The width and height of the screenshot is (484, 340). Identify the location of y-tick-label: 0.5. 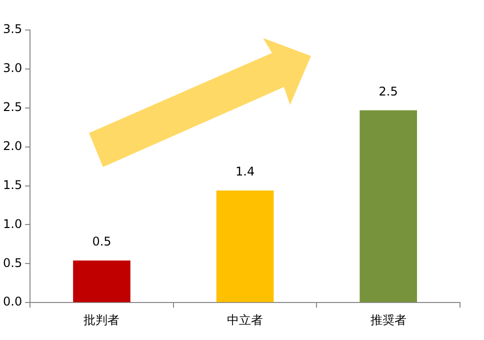
(12, 263).